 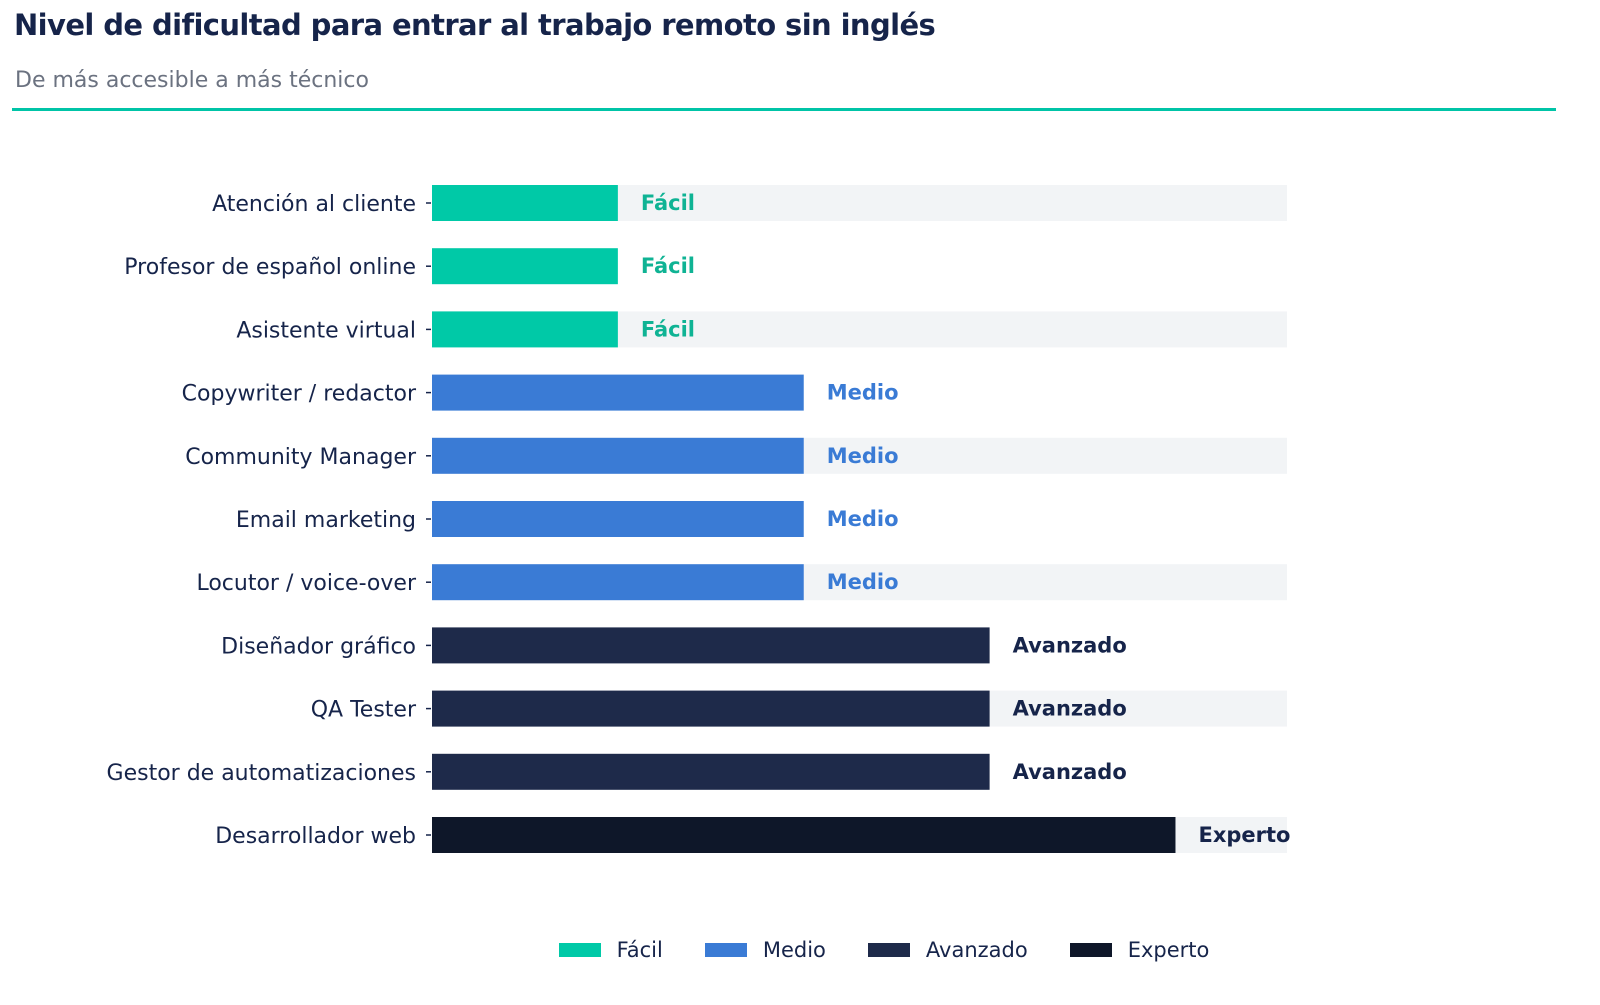 What do you see at coordinates (326, 330) in the screenshot?
I see `category-label: Asistente virtual` at bounding box center [326, 330].